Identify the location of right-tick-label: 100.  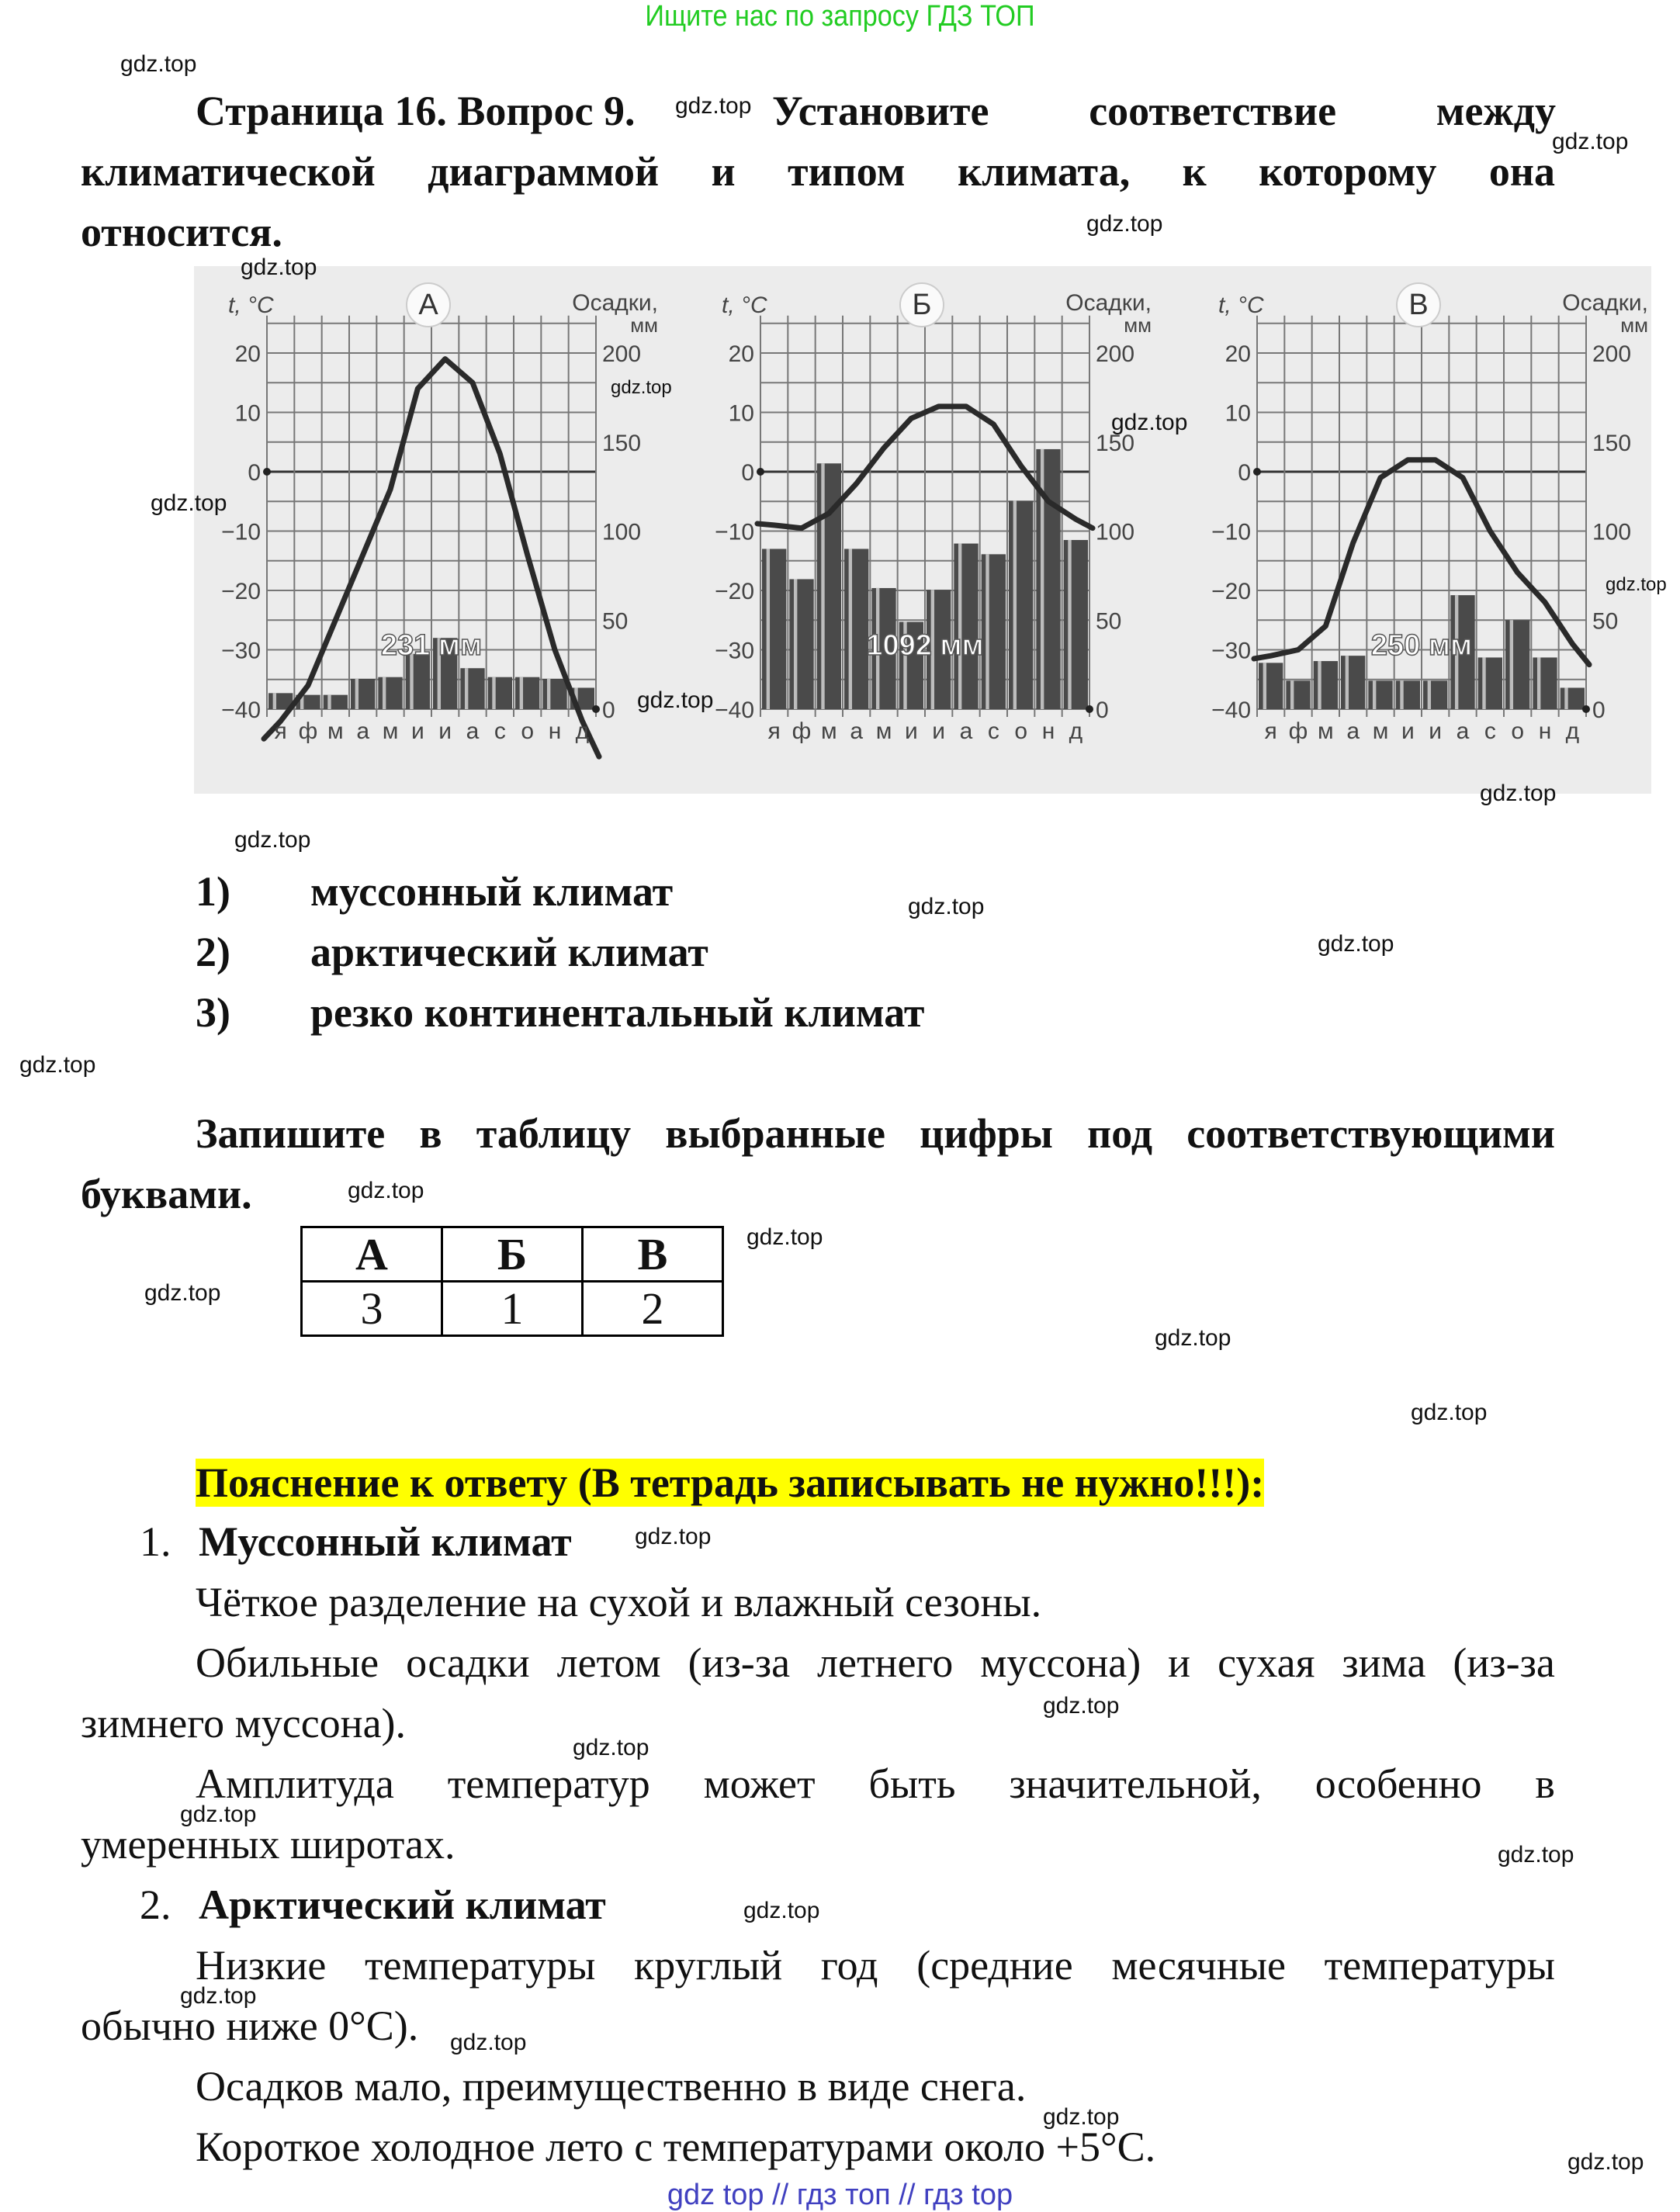
(1611, 532).